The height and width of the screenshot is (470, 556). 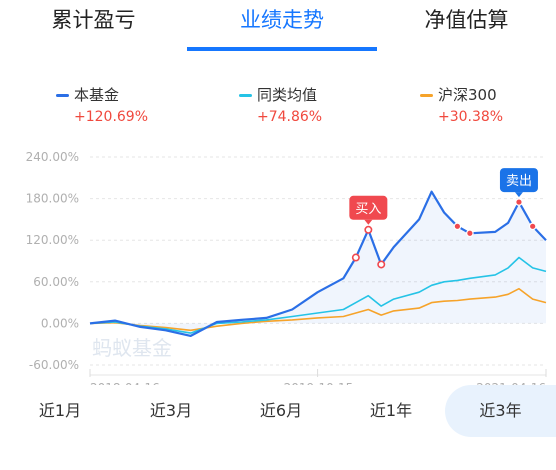 What do you see at coordinates (290, 117) in the screenshot?
I see `legend-value-peer: +74.86%` at bounding box center [290, 117].